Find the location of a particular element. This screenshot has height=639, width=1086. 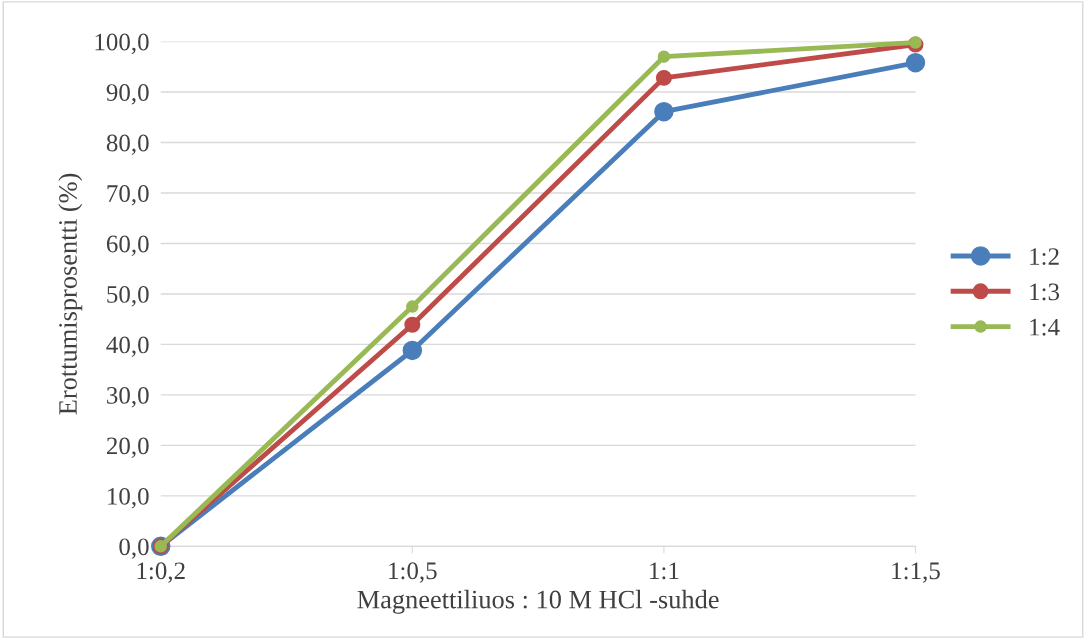

y-tick-label: 80,0 is located at coordinates (127, 145).